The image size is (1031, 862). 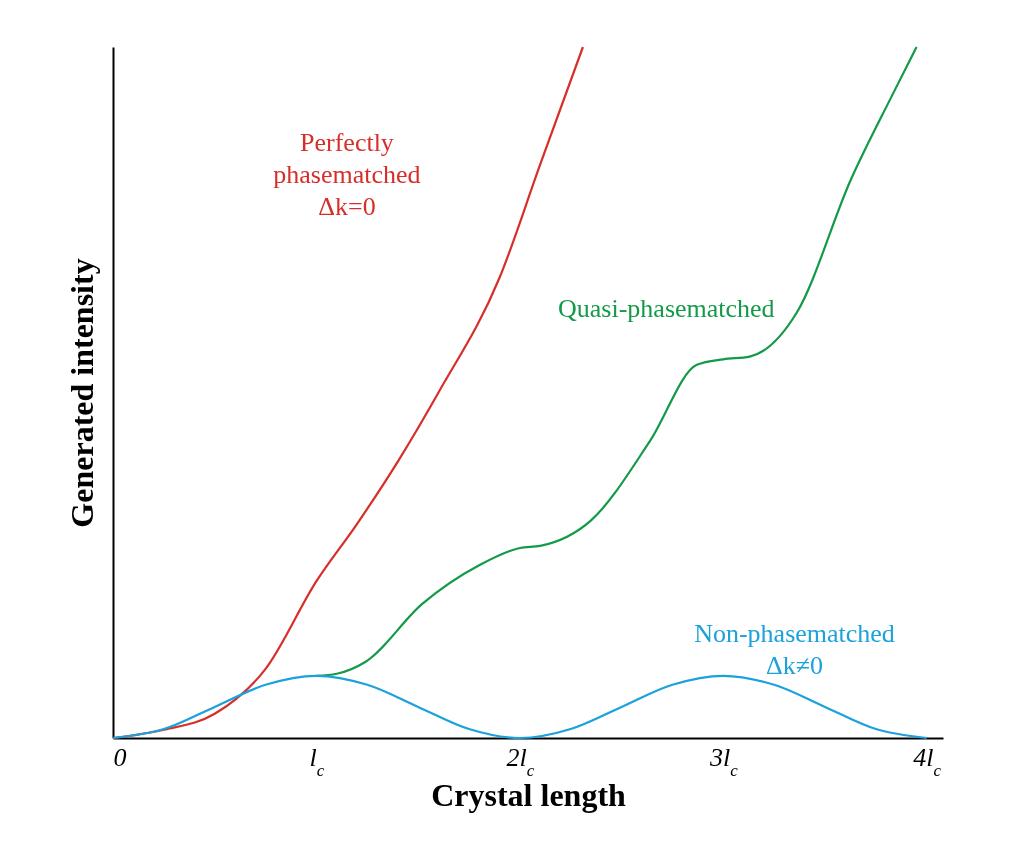 What do you see at coordinates (317, 760) in the screenshot?
I see `x-tick-label: l$_{c}$` at bounding box center [317, 760].